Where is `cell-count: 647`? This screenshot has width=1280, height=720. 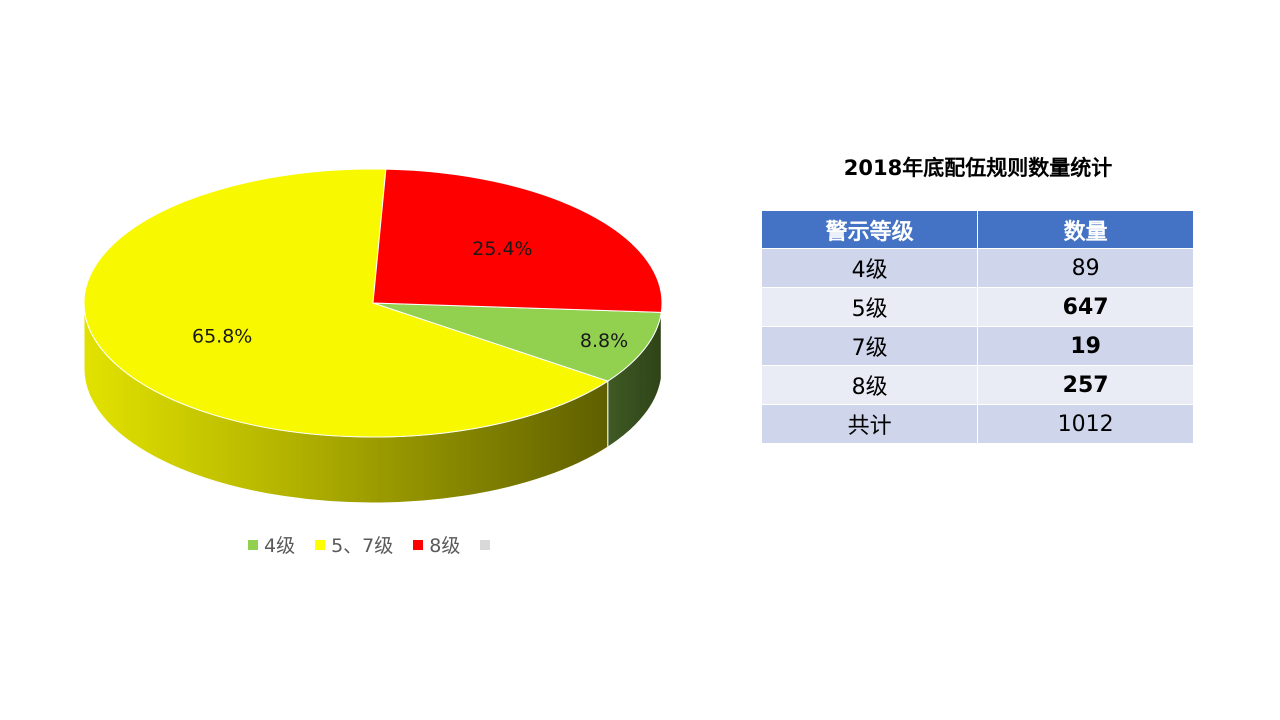
cell-count: 647 is located at coordinates (1085, 307).